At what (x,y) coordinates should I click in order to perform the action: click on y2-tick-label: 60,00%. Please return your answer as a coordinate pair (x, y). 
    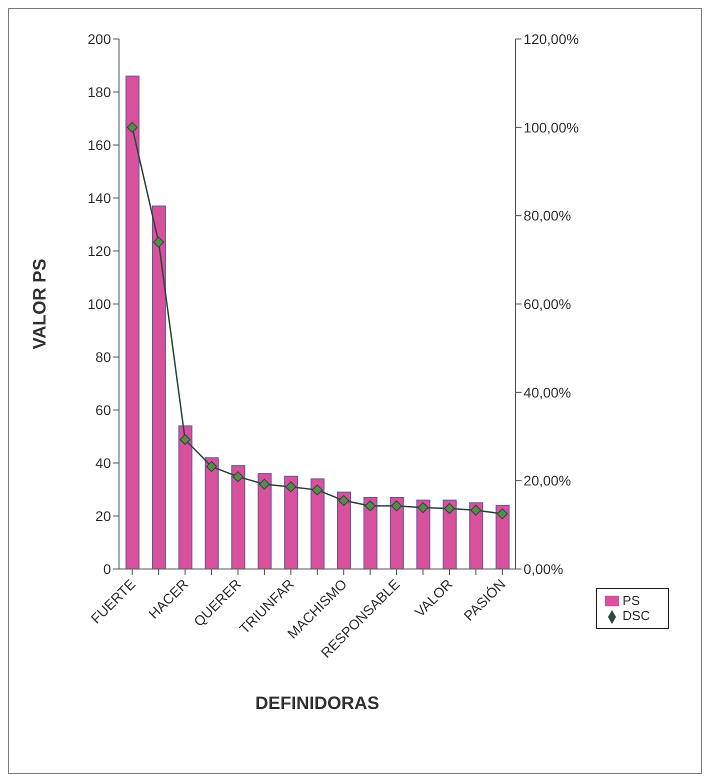
    Looking at the image, I should click on (548, 304).